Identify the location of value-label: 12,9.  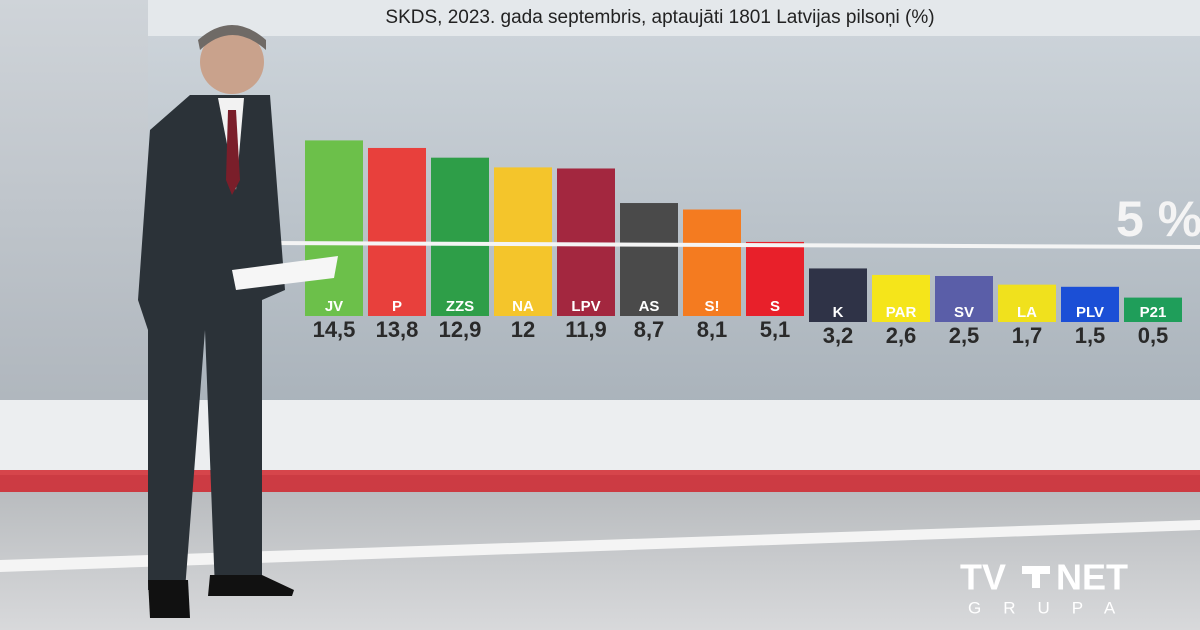
(460, 329).